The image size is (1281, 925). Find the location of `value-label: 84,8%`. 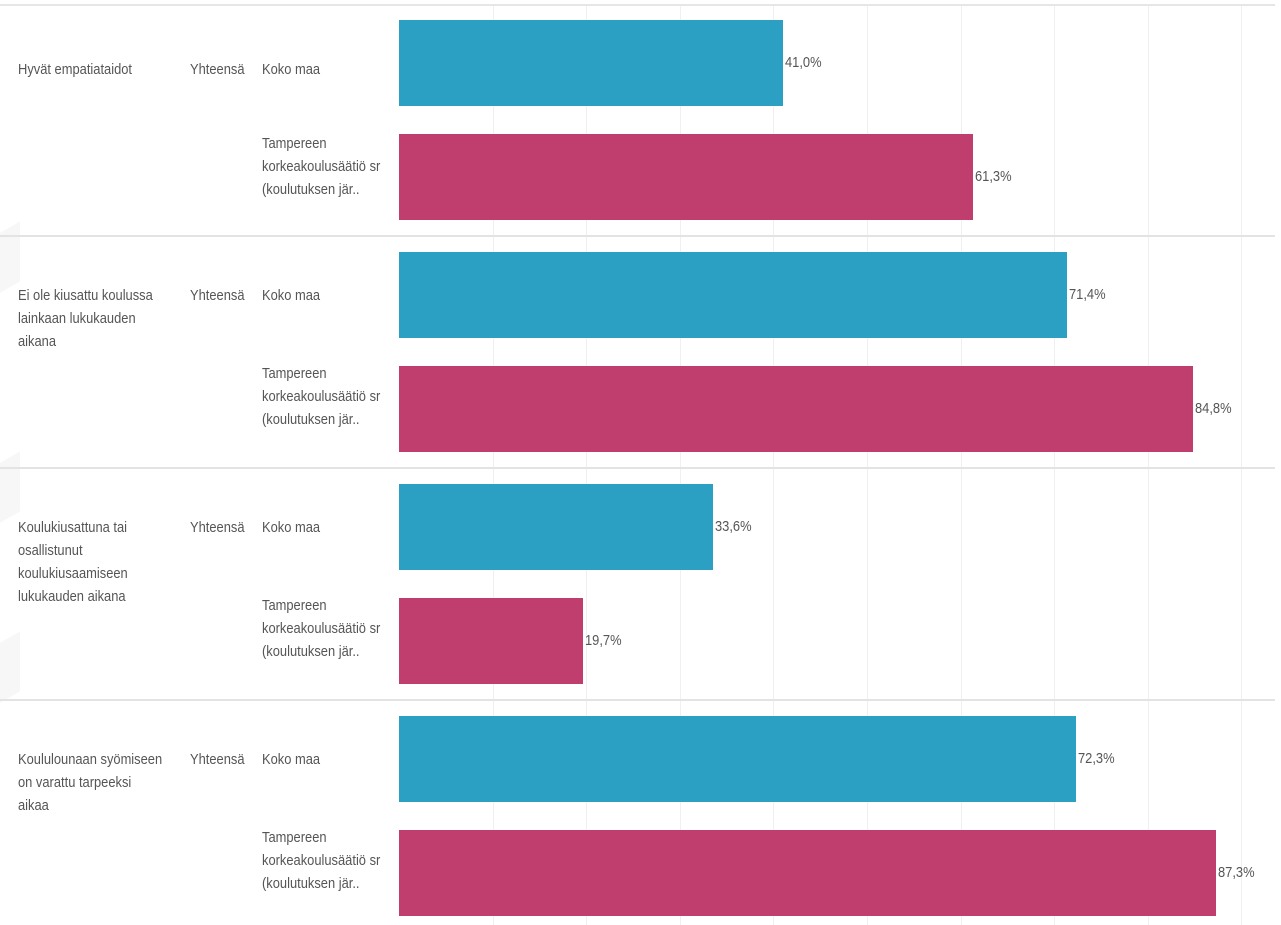

value-label: 84,8% is located at coordinates (1213, 408).